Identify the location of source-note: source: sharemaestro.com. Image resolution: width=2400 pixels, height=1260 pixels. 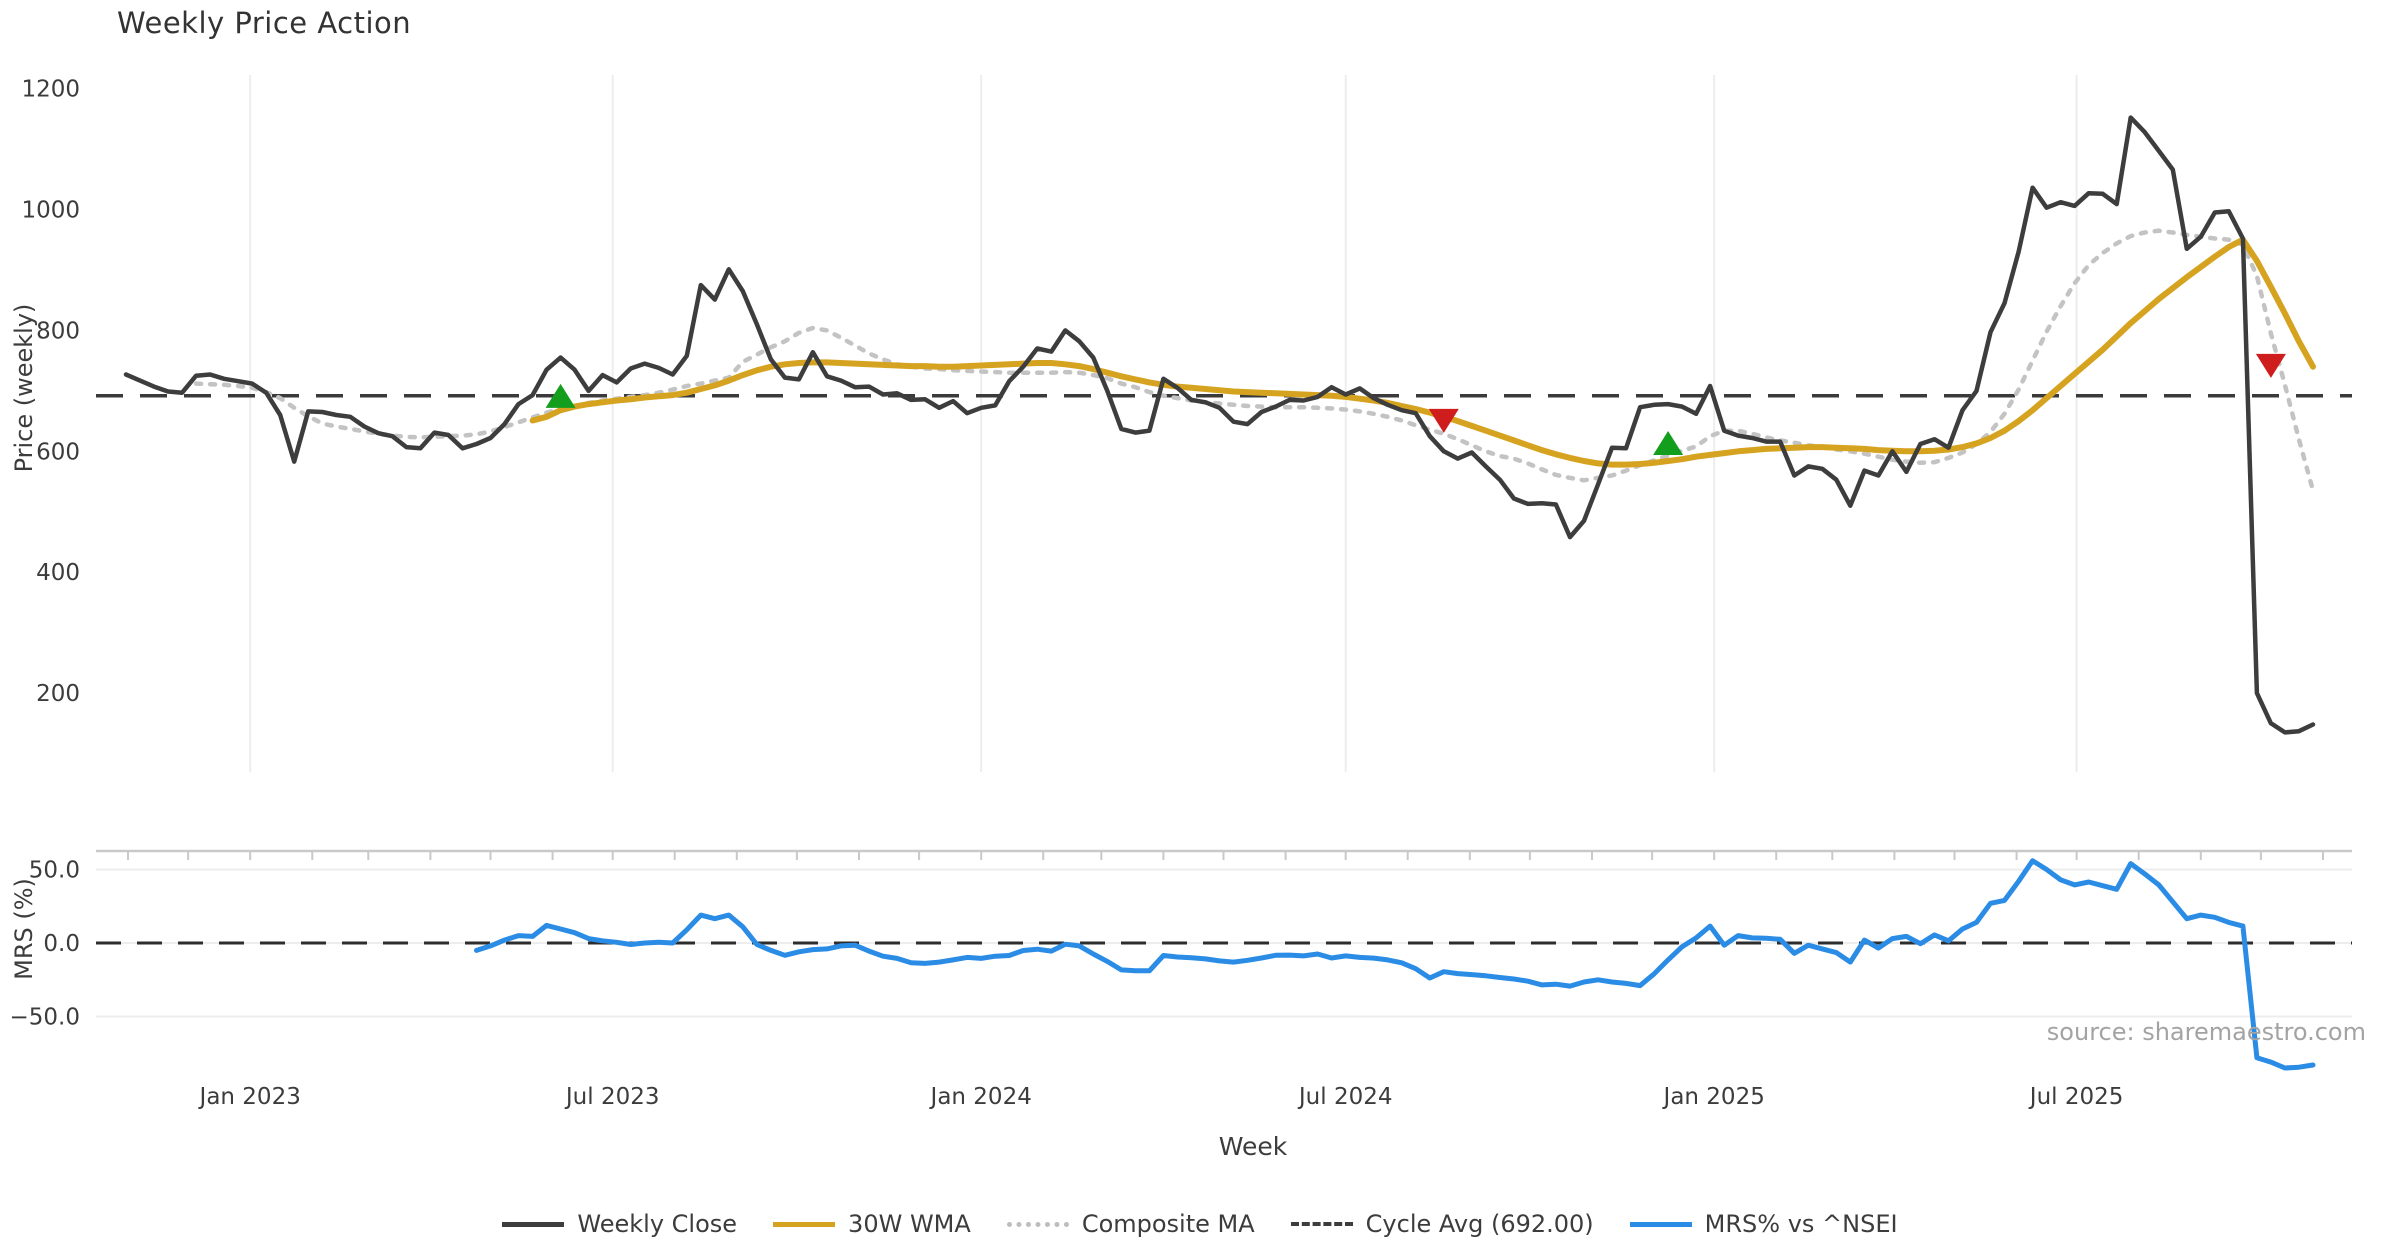
(2206, 1032).